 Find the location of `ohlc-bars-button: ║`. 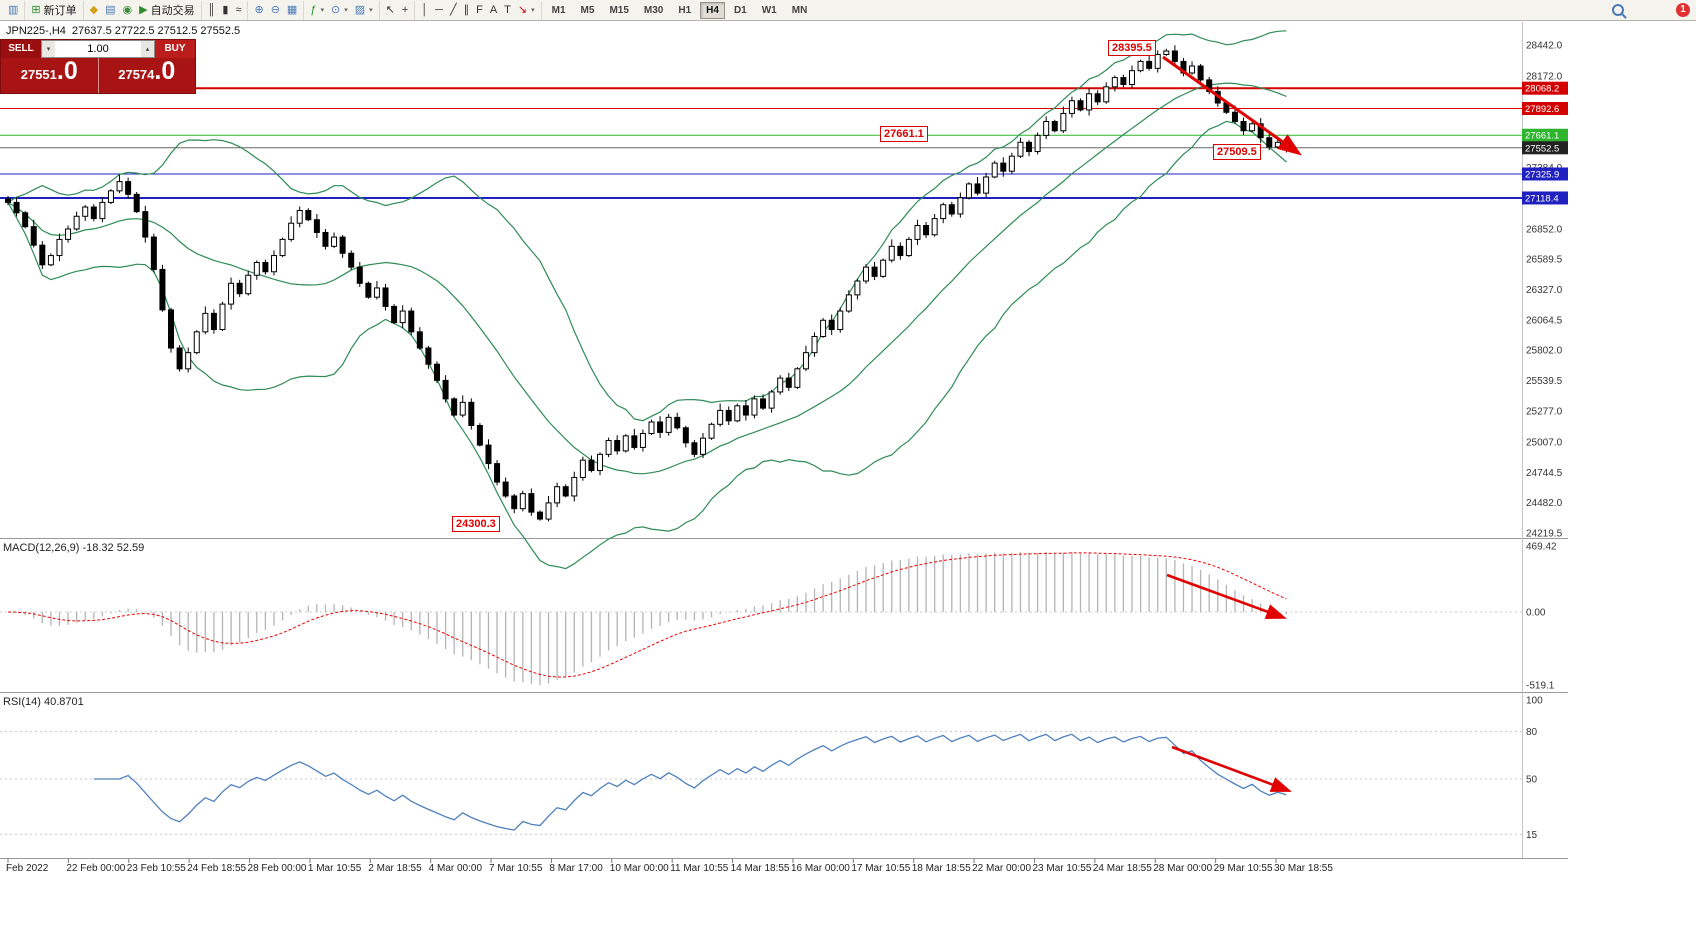

ohlc-bars-button: ║ is located at coordinates (212, 10).